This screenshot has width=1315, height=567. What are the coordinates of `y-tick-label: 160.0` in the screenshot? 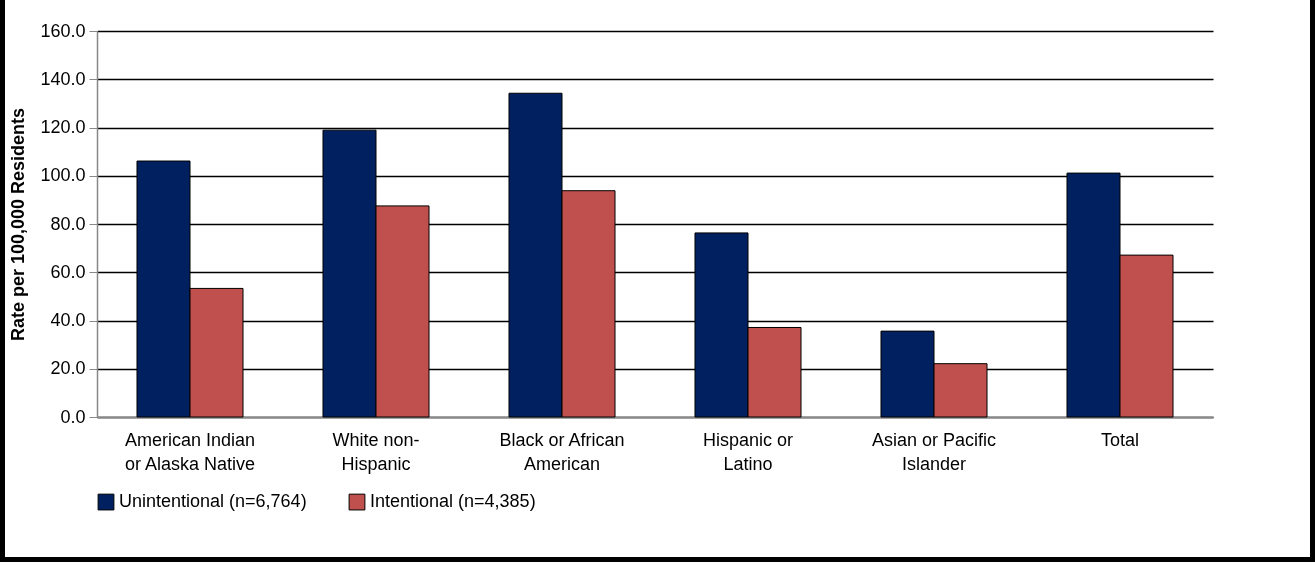 It's located at (63, 30).